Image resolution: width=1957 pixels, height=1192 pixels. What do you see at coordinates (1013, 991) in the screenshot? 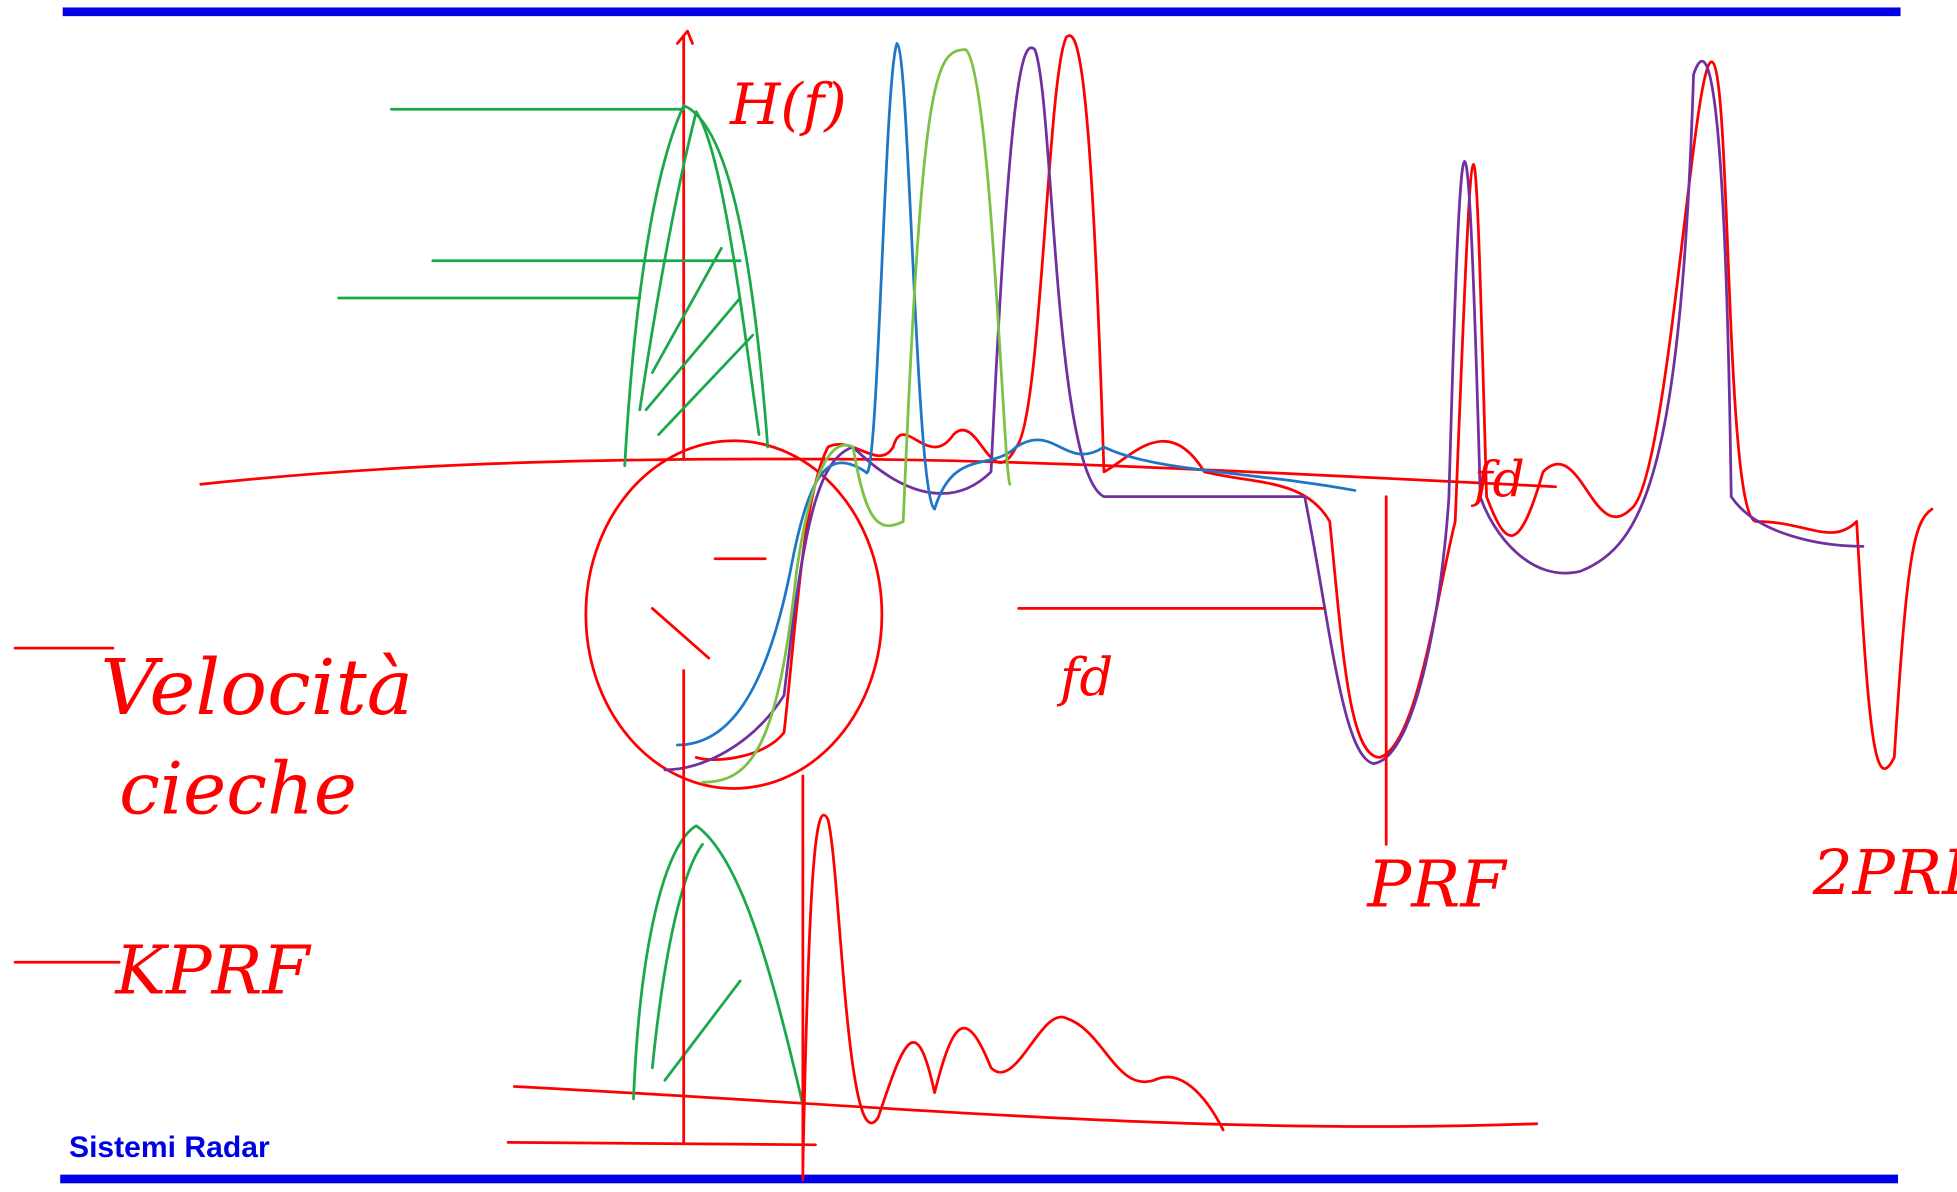
I see `response-lower` at bounding box center [1013, 991].